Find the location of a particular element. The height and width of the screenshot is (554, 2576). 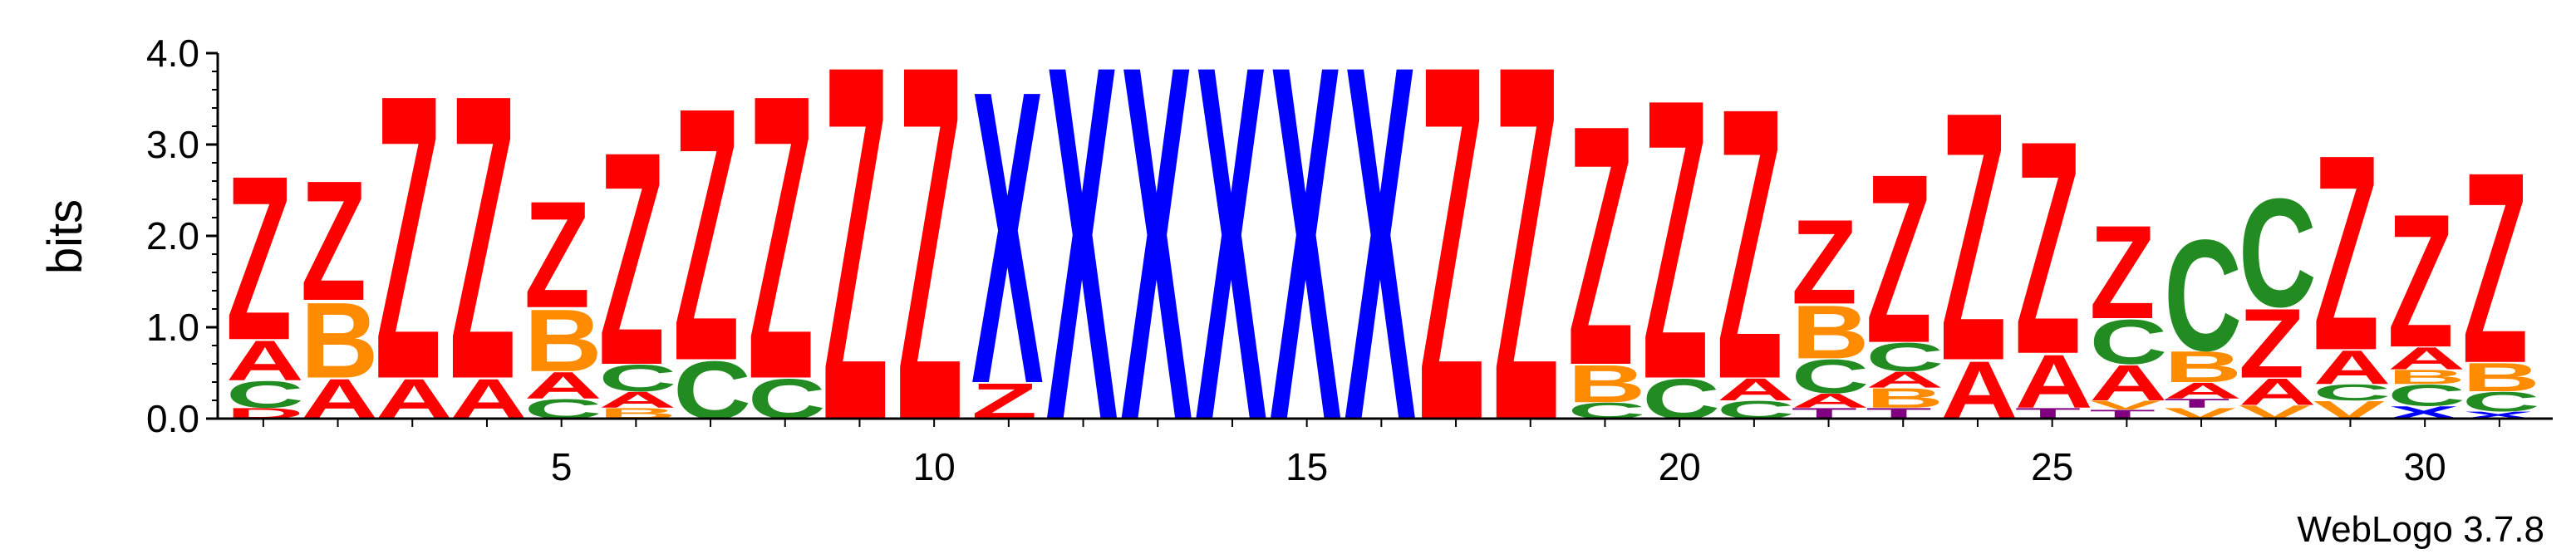

y-axis-label: bits is located at coordinates (65, 236).